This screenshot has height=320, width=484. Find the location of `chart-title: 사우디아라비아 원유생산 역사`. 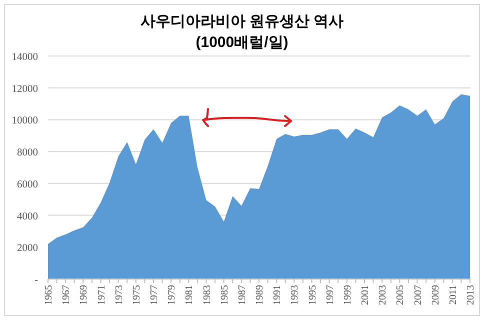

chart-title: 사우디아라비아 원유생산 역사 is located at coordinates (242, 21).